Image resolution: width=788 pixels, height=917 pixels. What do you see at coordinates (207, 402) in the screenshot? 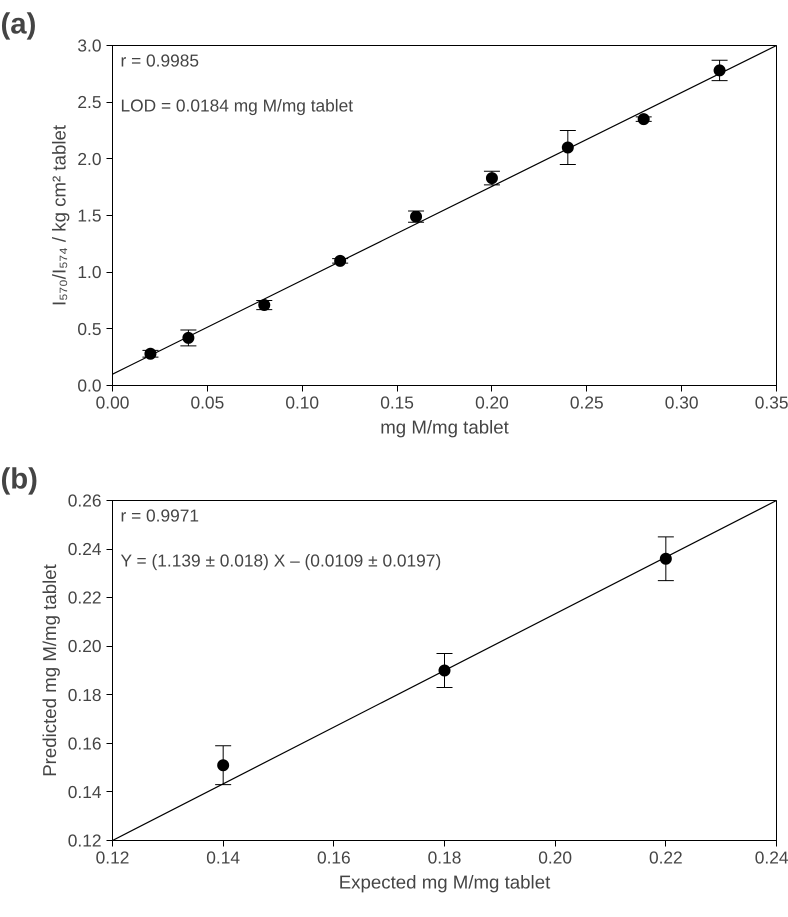
I see `x-tick-label: 0.05` at bounding box center [207, 402].